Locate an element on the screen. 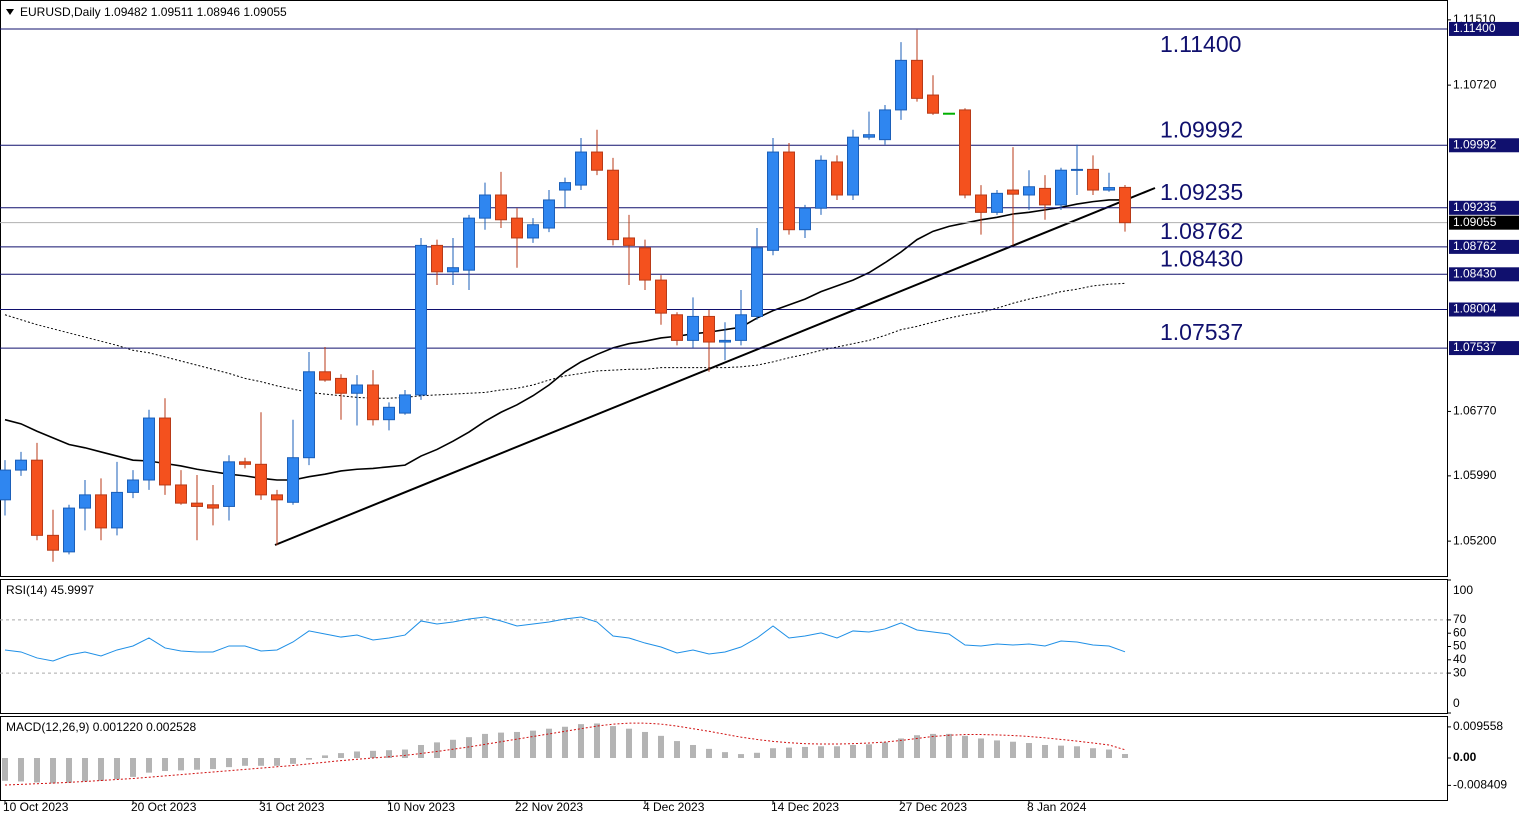 The height and width of the screenshot is (821, 1520). symbol: EURUSD,Daily is located at coordinates (60, 12).